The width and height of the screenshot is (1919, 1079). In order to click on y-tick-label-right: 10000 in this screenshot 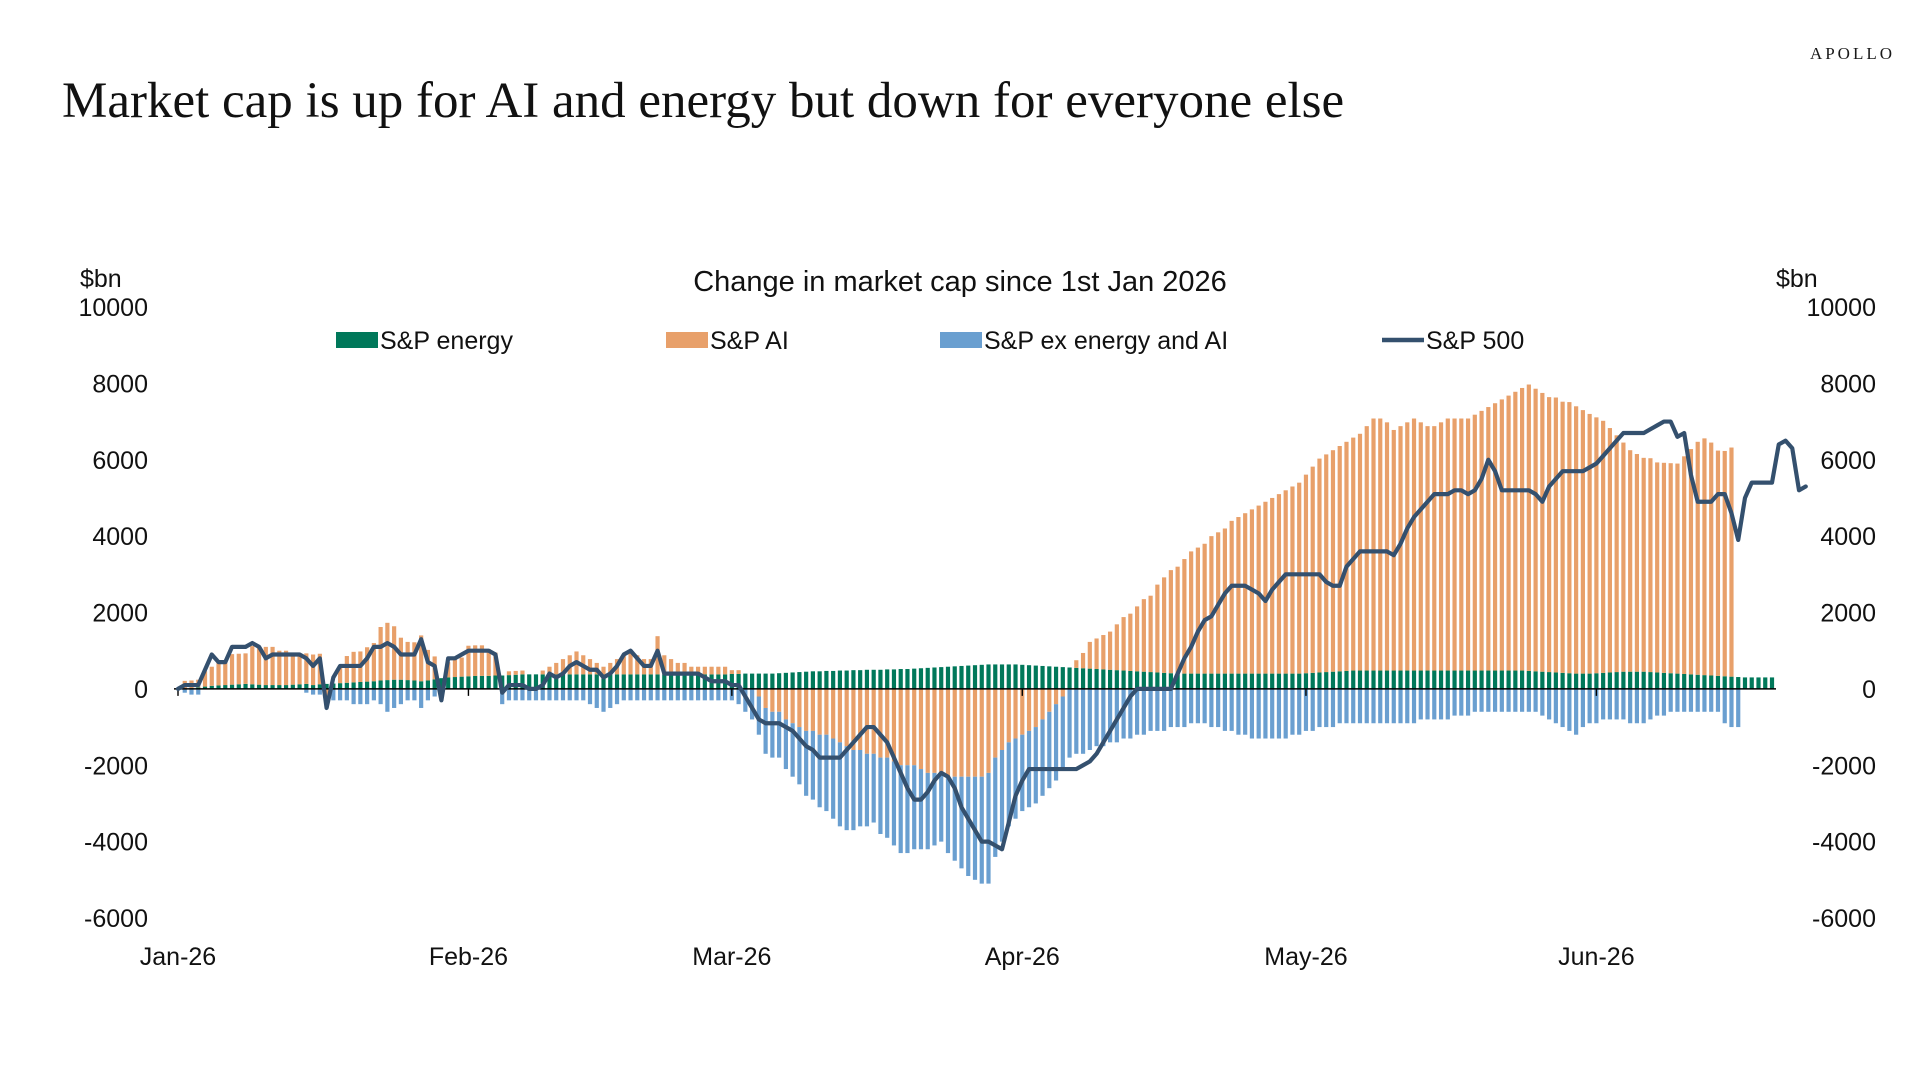, I will do `click(1841, 308)`.